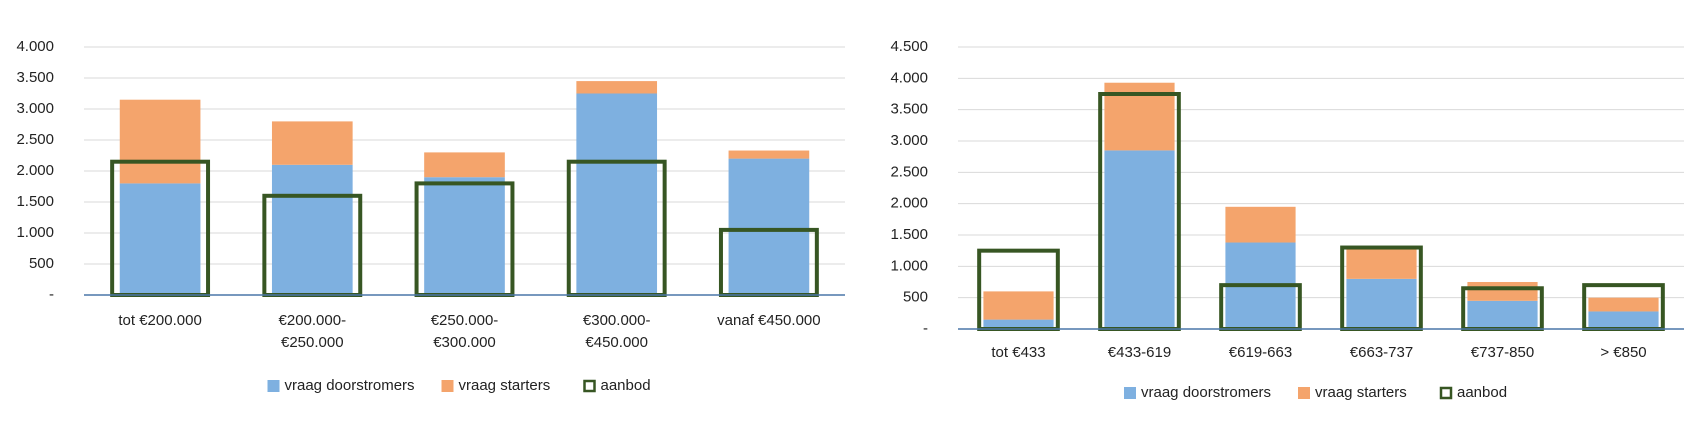 Image resolution: width=1690 pixels, height=429 pixels. I want to click on x-tick-label: €663-737, so click(1381, 352).